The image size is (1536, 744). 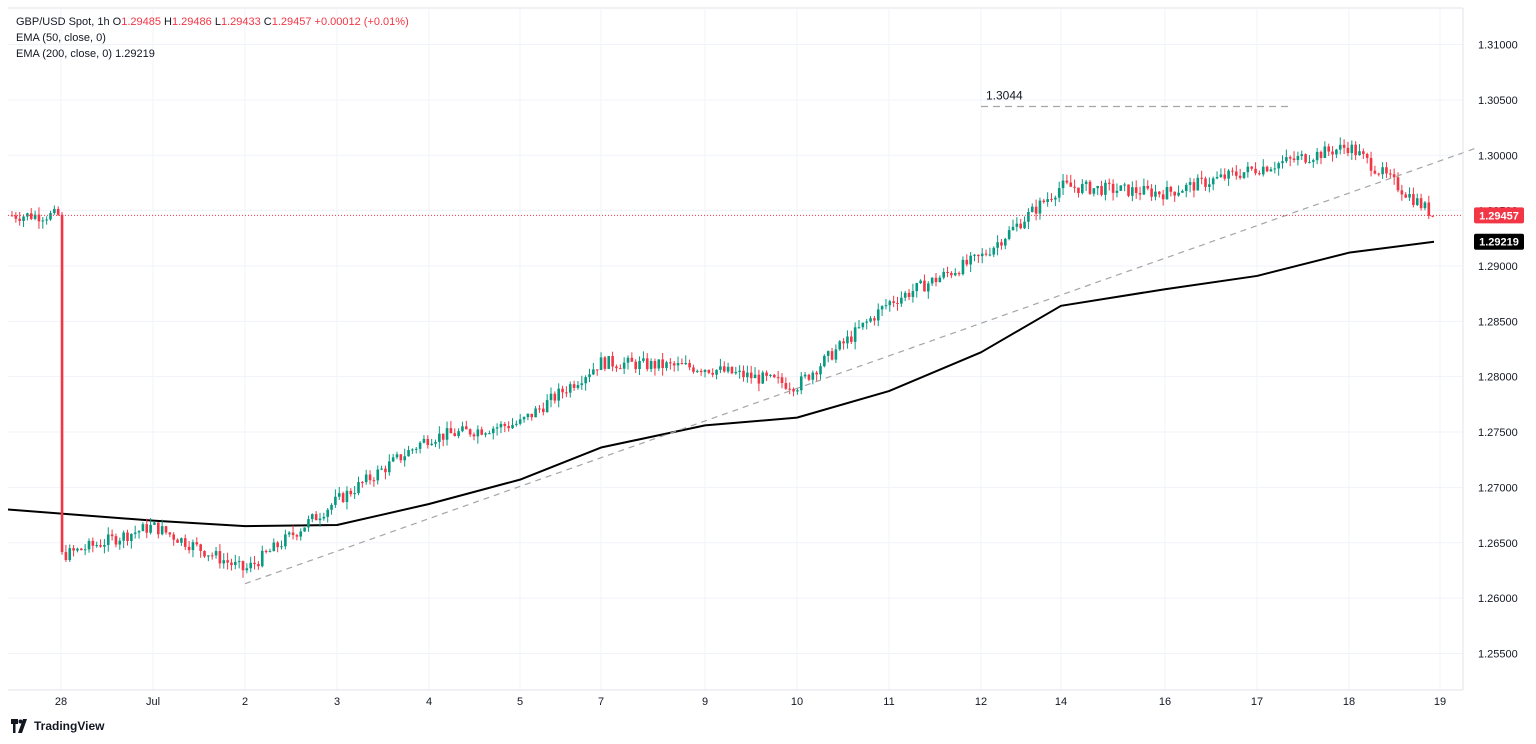 What do you see at coordinates (750, 702) in the screenshot?
I see `time-axis: 28 Jul 2 3 4 5 7 9 10 11 12 14 16 17 18 19` at bounding box center [750, 702].